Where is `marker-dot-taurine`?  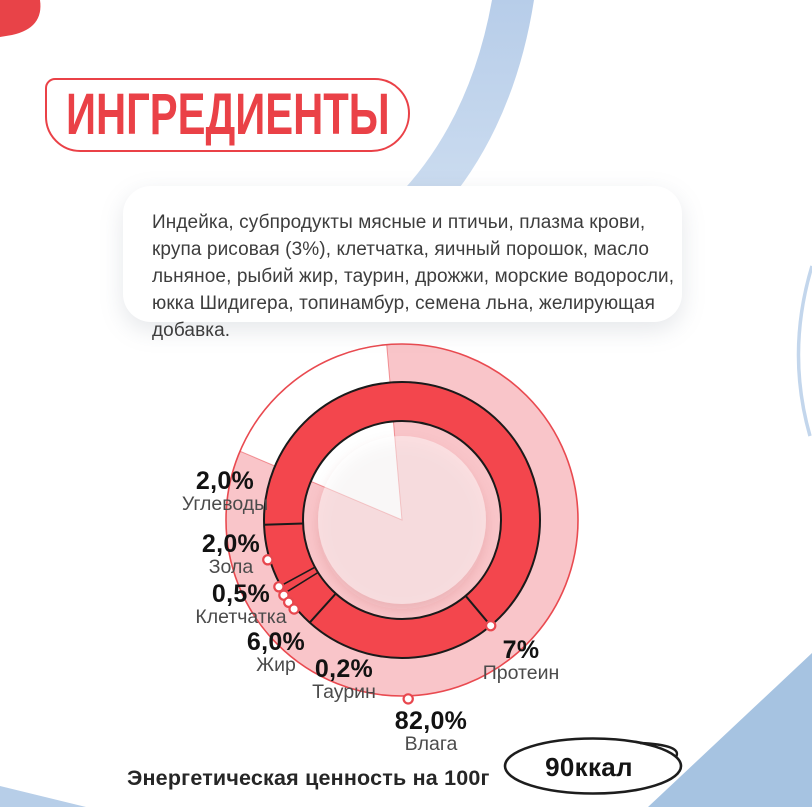
marker-dot-taurine is located at coordinates (294, 609).